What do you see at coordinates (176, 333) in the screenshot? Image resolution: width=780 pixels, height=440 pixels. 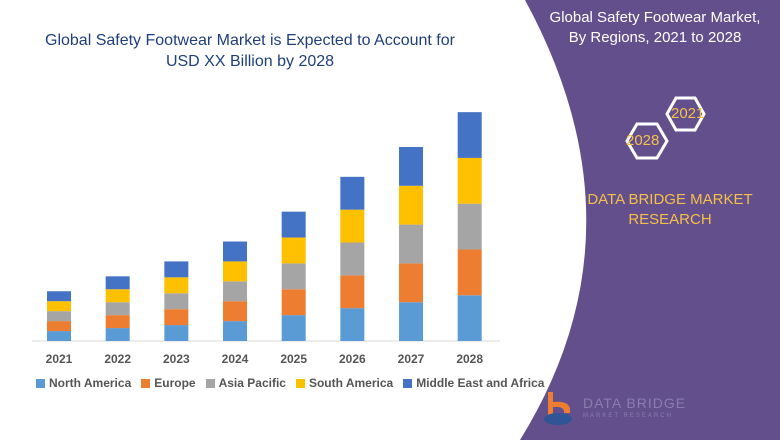 I see `bar-2023-north-america` at bounding box center [176, 333].